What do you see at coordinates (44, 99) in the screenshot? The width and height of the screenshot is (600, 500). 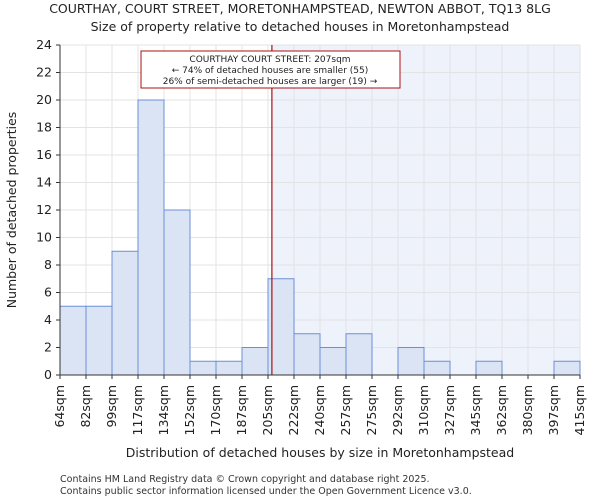 I see `y-tick-label: 20` at bounding box center [44, 99].